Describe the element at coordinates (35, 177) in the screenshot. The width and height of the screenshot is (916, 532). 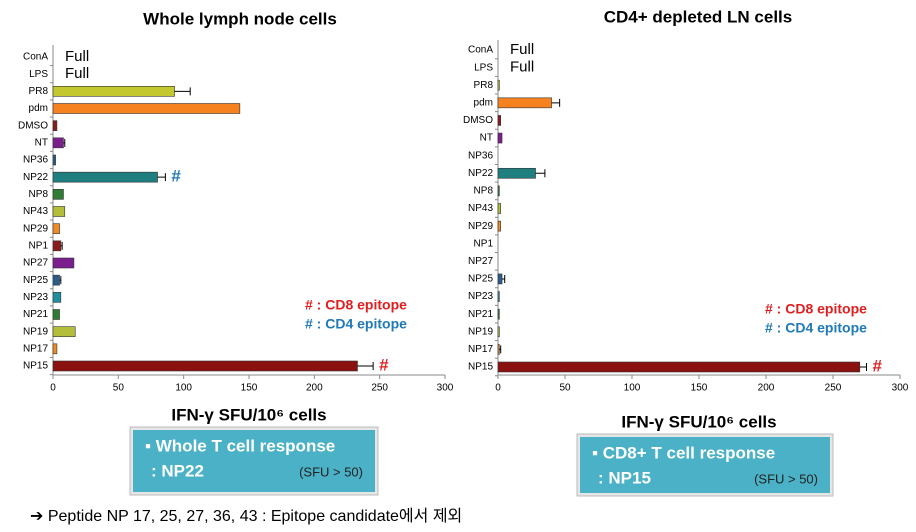
I see `y-tick-label: NP22` at that location.